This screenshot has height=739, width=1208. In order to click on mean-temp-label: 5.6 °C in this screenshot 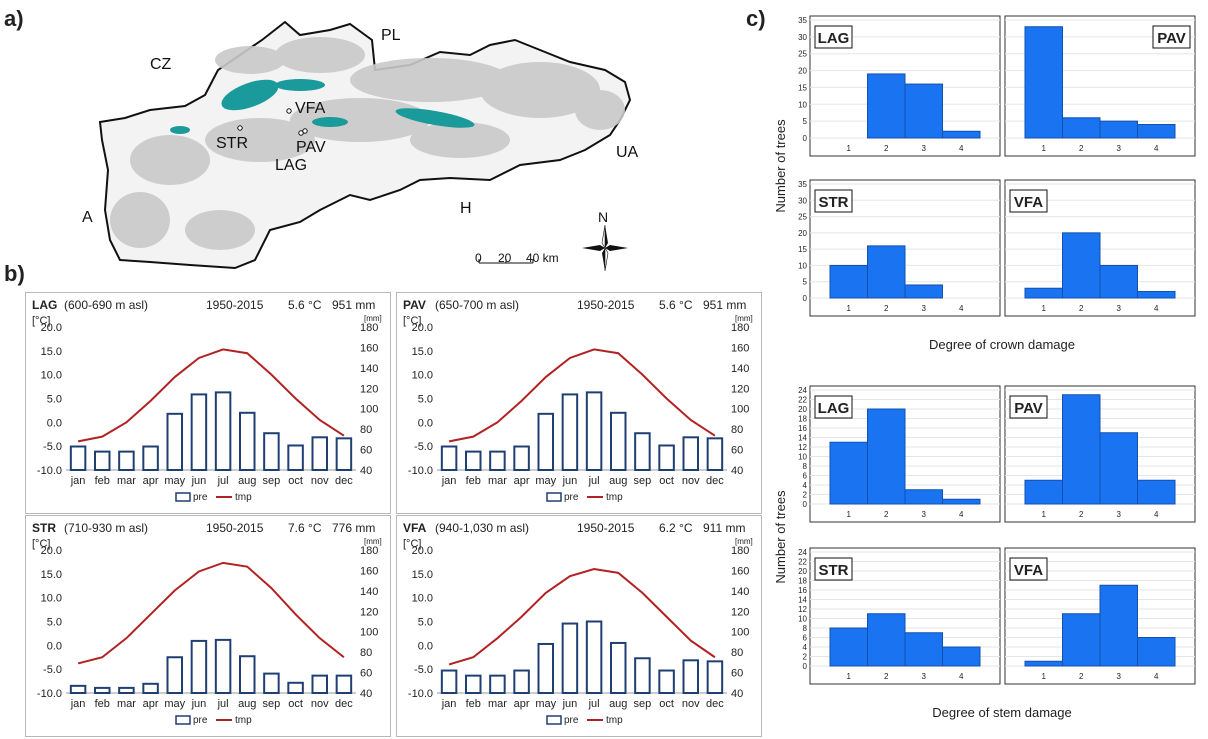, I will do `click(676, 305)`.